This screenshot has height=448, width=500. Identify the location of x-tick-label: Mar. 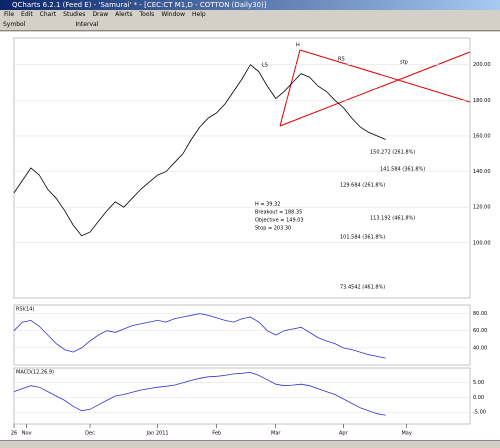
(276, 434).